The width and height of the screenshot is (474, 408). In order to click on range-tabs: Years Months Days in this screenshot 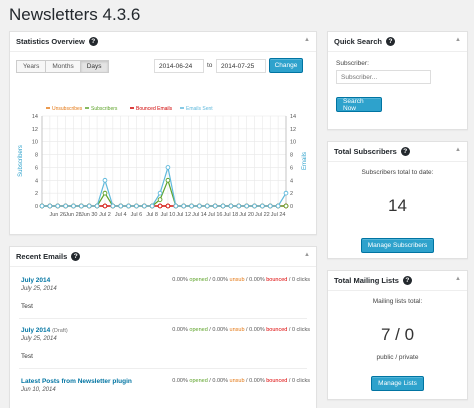, I will do `click(62, 66)`.